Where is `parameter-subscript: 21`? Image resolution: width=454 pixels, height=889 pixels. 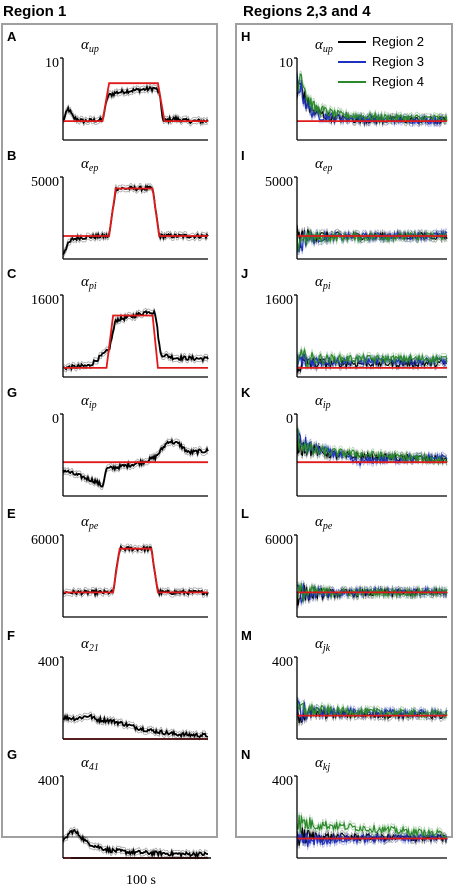 parameter-subscript: 21 is located at coordinates (94, 648).